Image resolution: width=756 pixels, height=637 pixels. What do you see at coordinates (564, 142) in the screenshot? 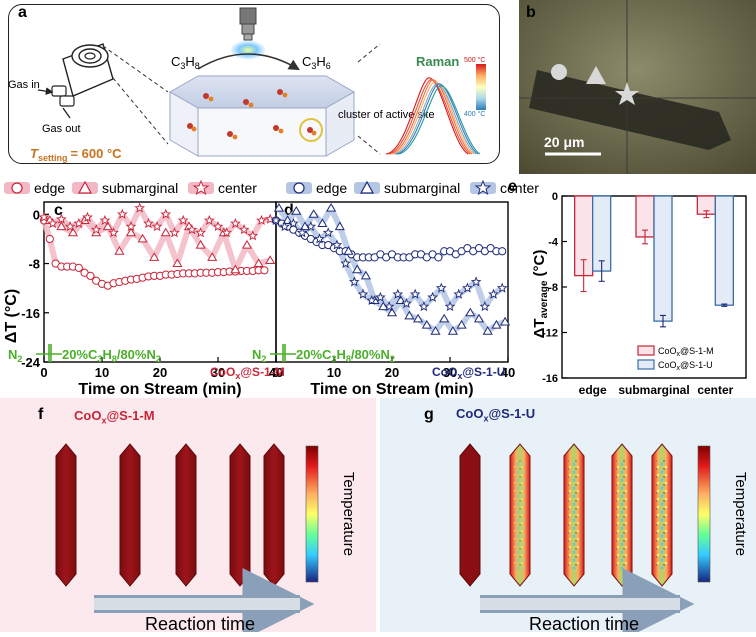
I see `scale-bar-label: 20 μm` at bounding box center [564, 142].